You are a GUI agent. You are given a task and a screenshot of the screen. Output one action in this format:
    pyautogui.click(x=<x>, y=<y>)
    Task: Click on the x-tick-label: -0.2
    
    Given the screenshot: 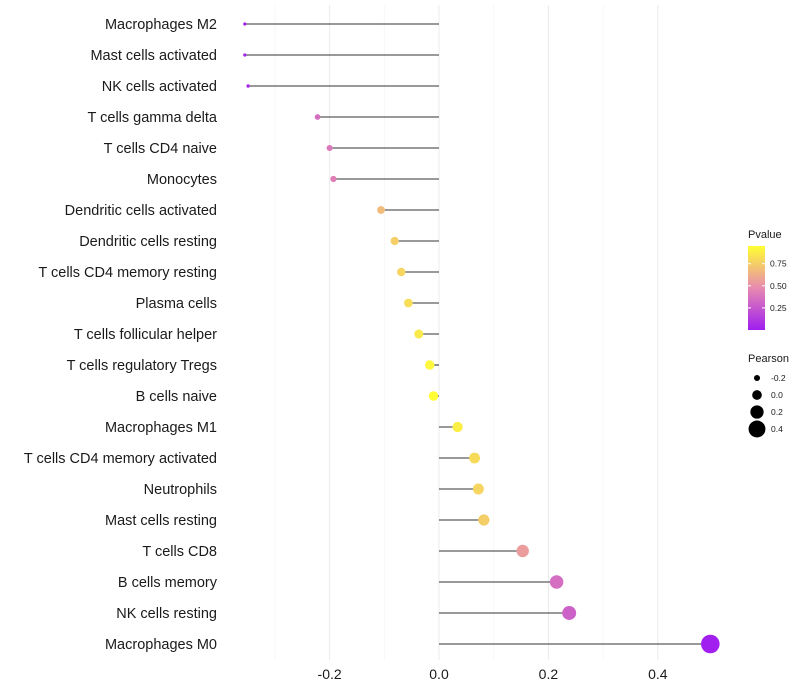 What is the action you would take?
    pyautogui.click(x=330, y=674)
    